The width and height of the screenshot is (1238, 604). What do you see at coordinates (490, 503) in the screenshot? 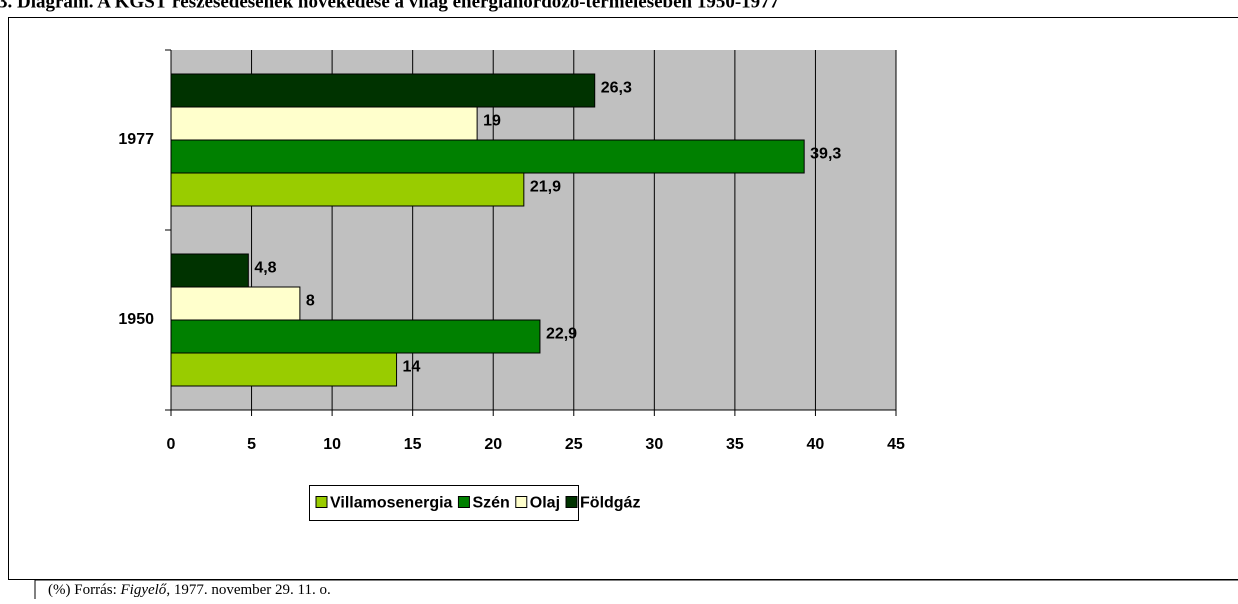
I see `legend-label: Szén` at bounding box center [490, 503].